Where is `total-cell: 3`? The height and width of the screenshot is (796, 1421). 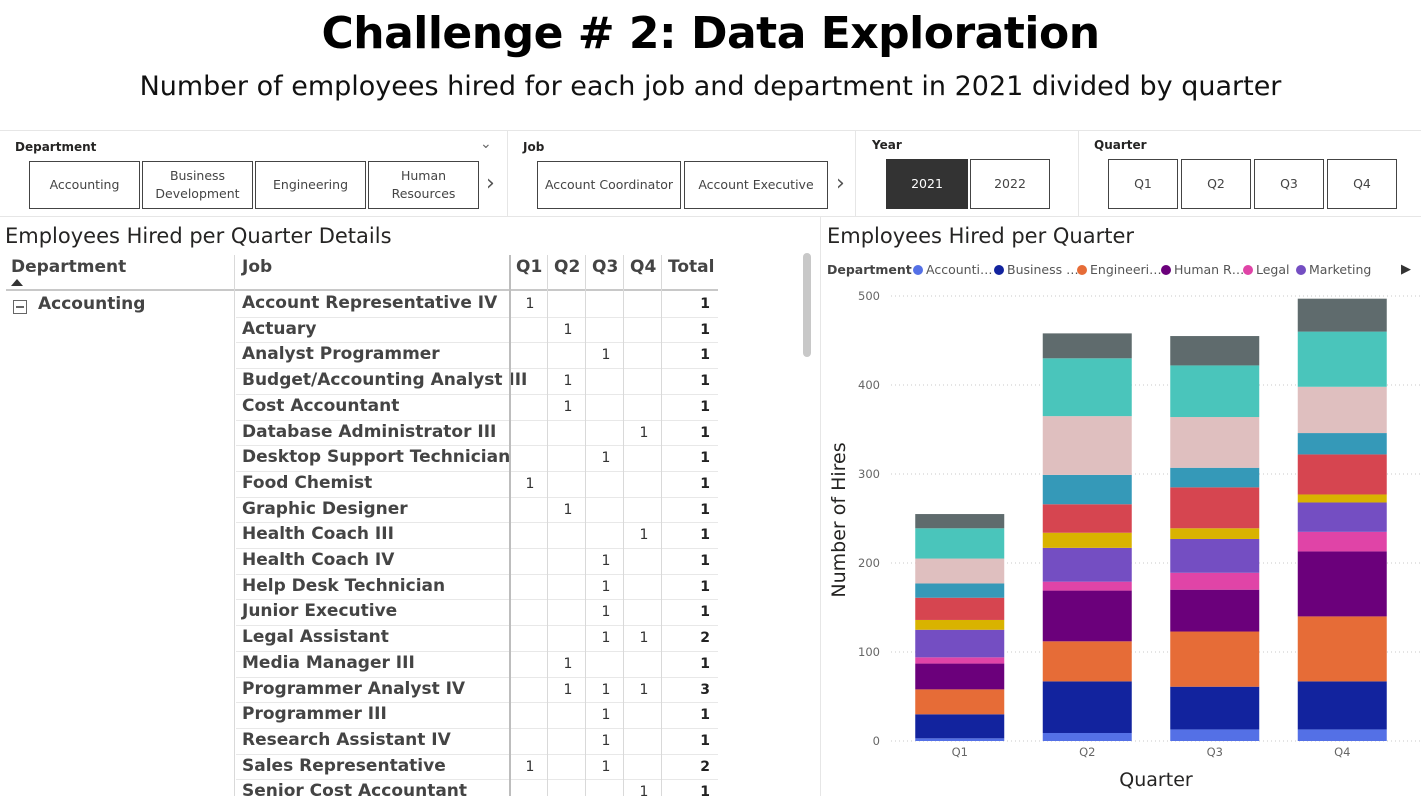 total-cell: 3 is located at coordinates (705, 689).